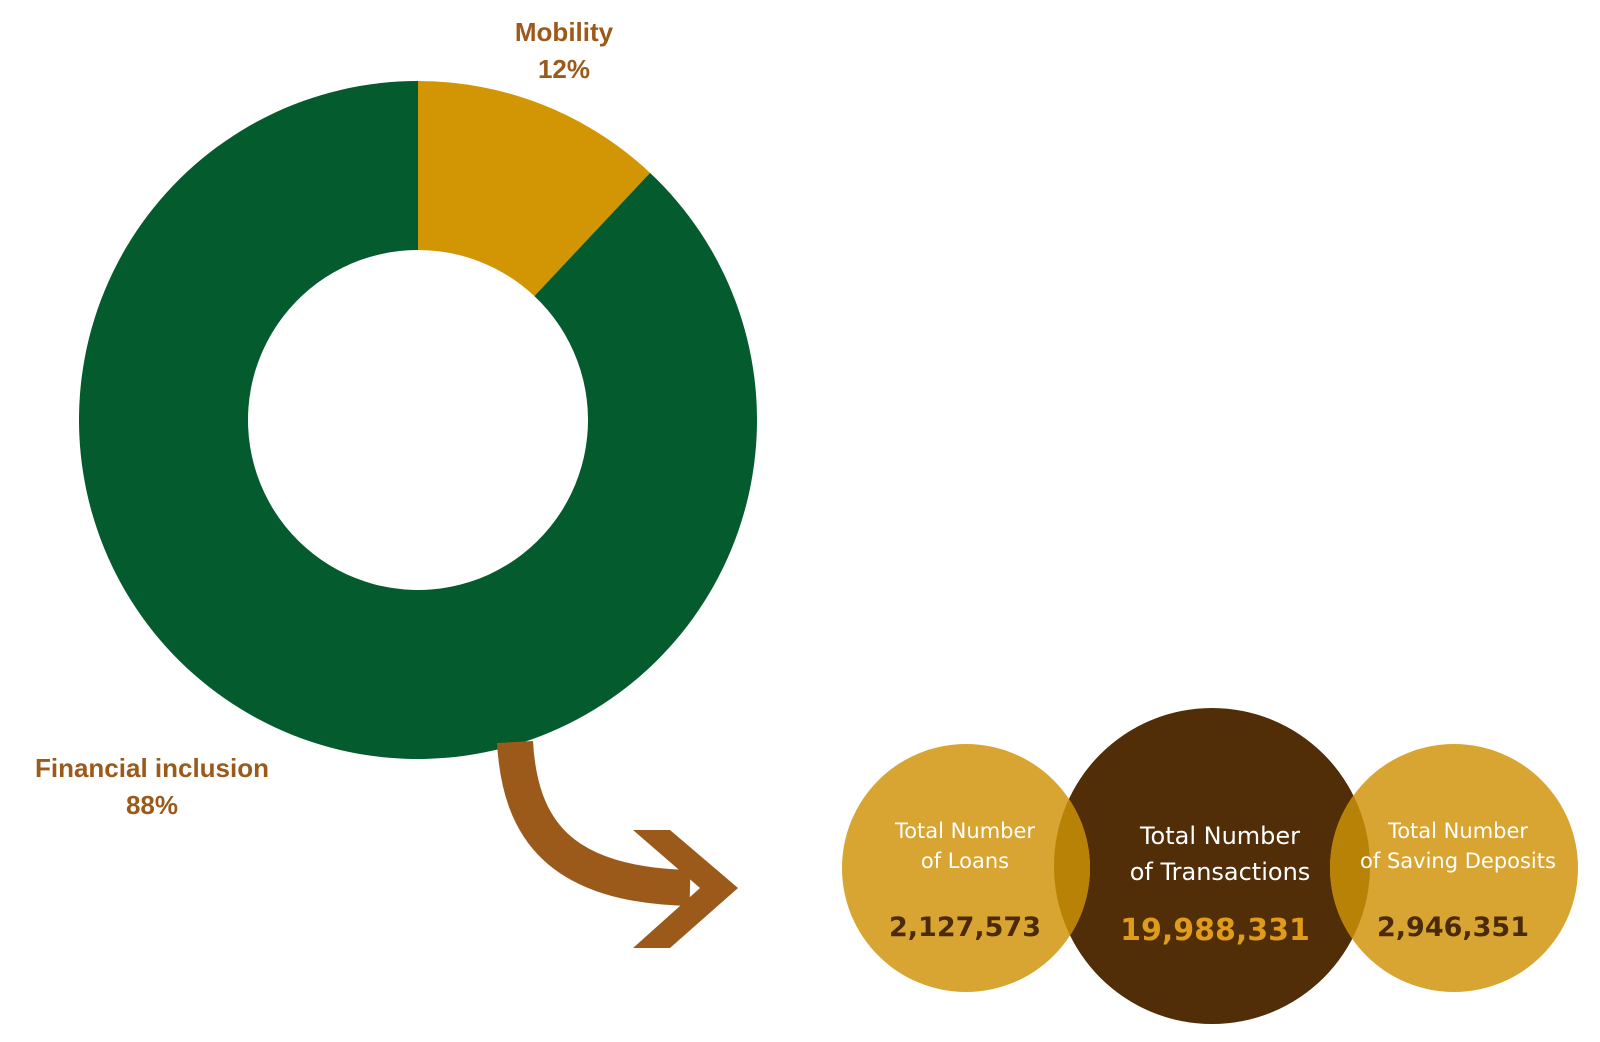 The width and height of the screenshot is (1600, 1042). Describe the element at coordinates (1220, 854) in the screenshot. I see `transactions-title: Total Number of Transactions` at that location.